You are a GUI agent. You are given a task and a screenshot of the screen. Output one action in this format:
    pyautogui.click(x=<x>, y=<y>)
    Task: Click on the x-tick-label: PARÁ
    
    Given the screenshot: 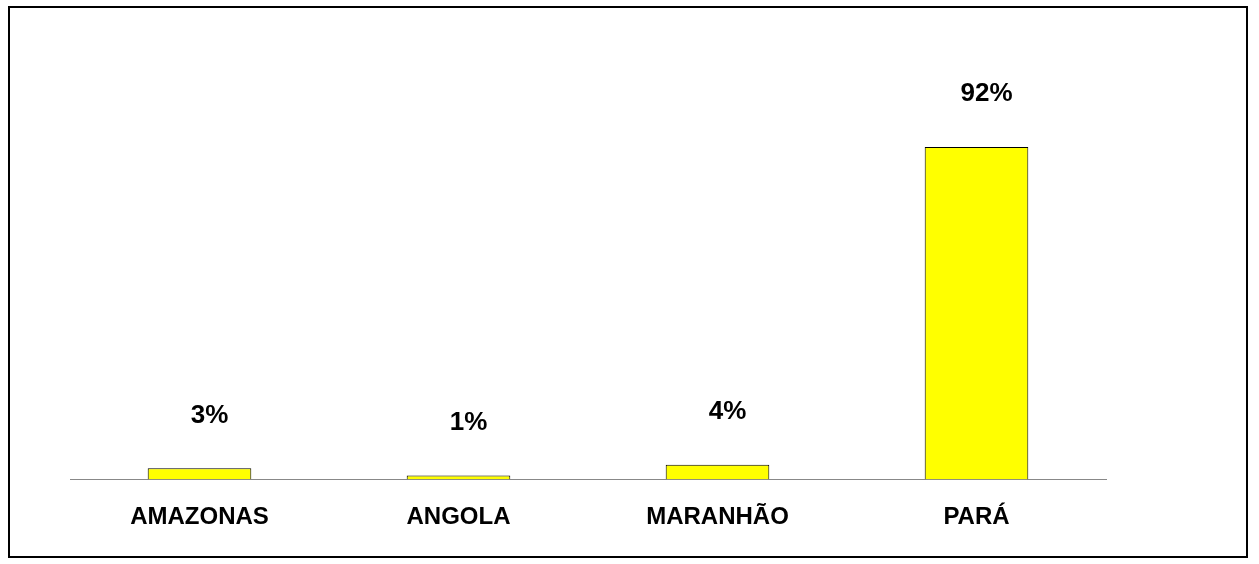 What is the action you would take?
    pyautogui.click(x=976, y=516)
    